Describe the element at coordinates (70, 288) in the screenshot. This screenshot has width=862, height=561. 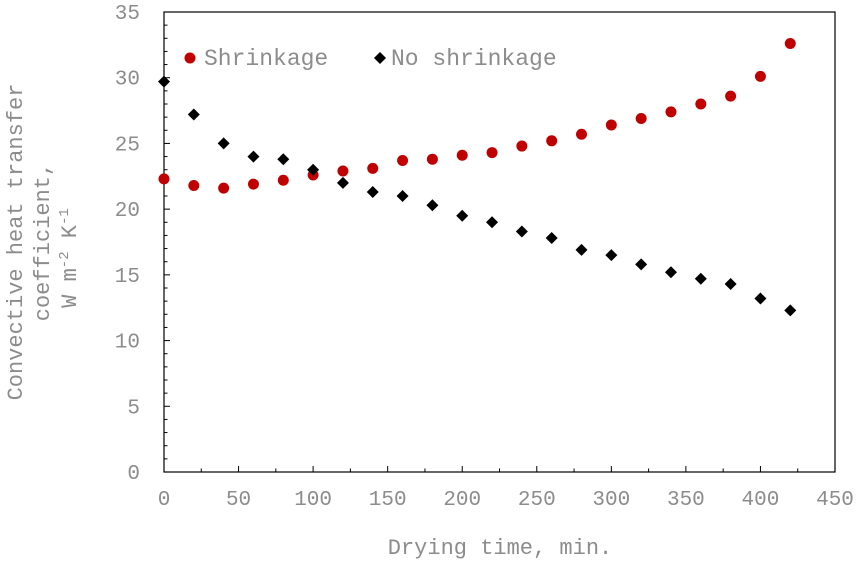
I see `y-axis-title-unit-w: W m` at that location.